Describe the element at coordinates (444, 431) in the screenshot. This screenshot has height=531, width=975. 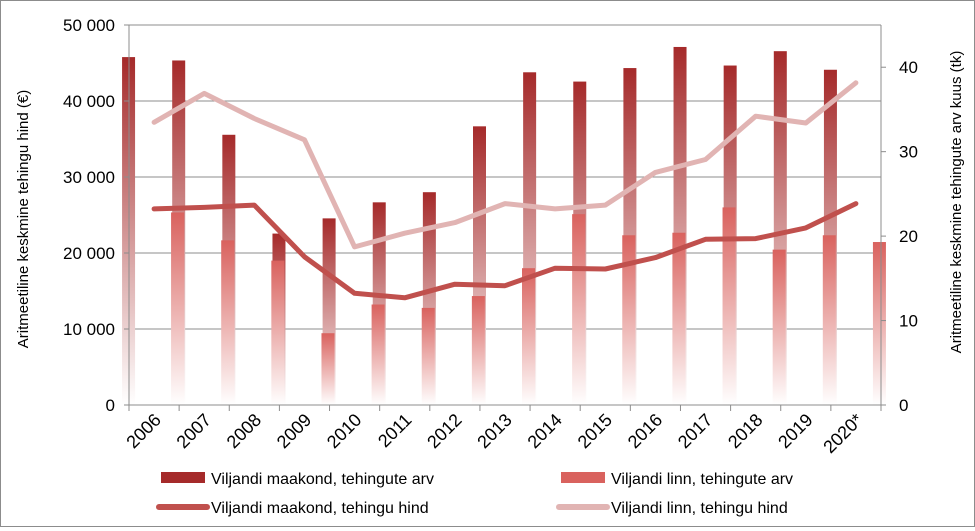
I see `x-tick-label: 2012` at that location.